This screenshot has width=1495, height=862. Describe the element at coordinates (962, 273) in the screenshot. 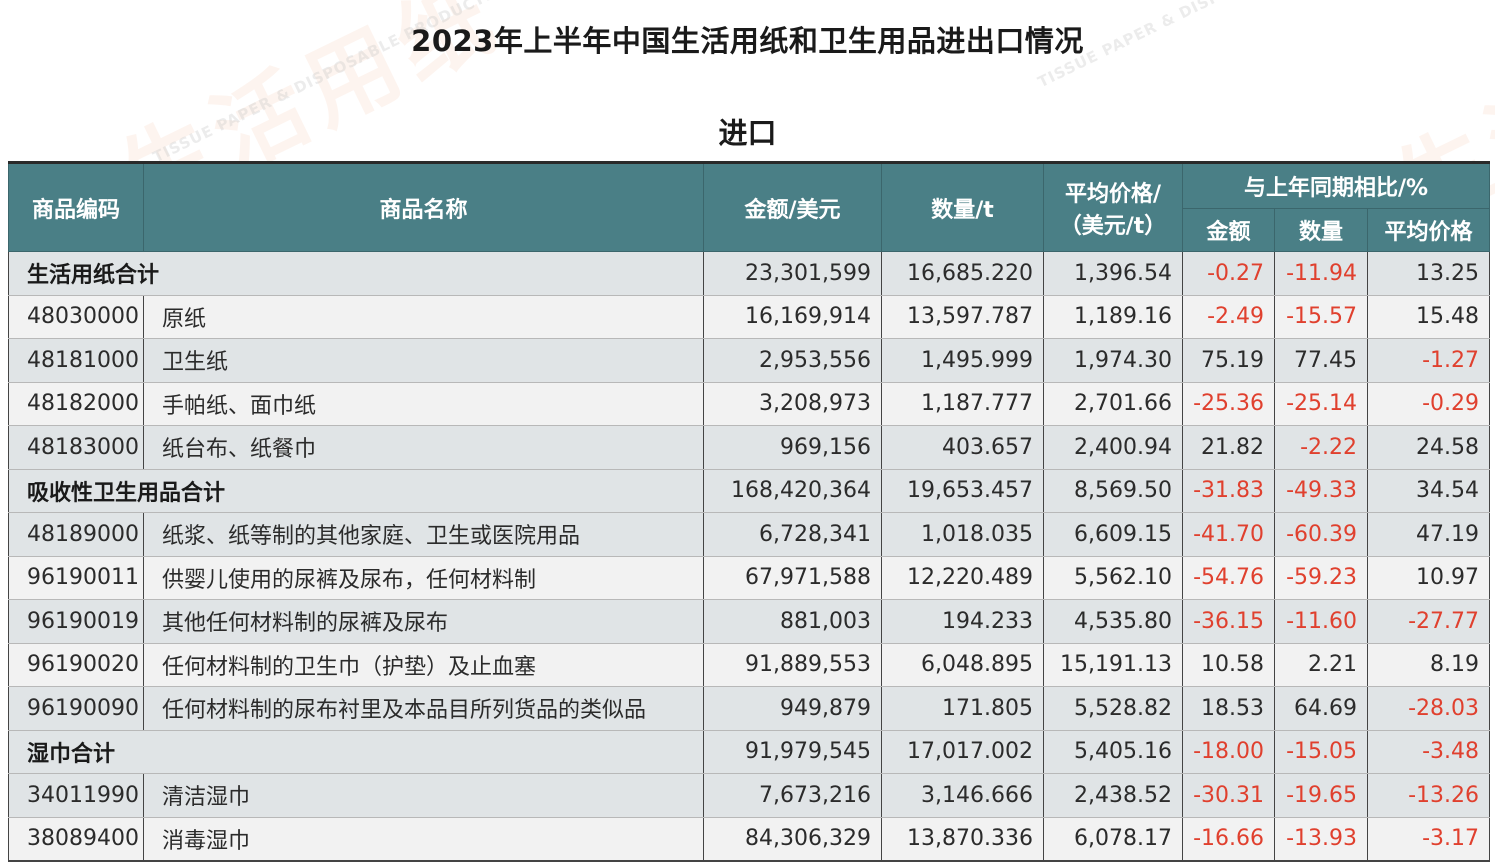

I see `cell-quantity: 16,685.220` at that location.